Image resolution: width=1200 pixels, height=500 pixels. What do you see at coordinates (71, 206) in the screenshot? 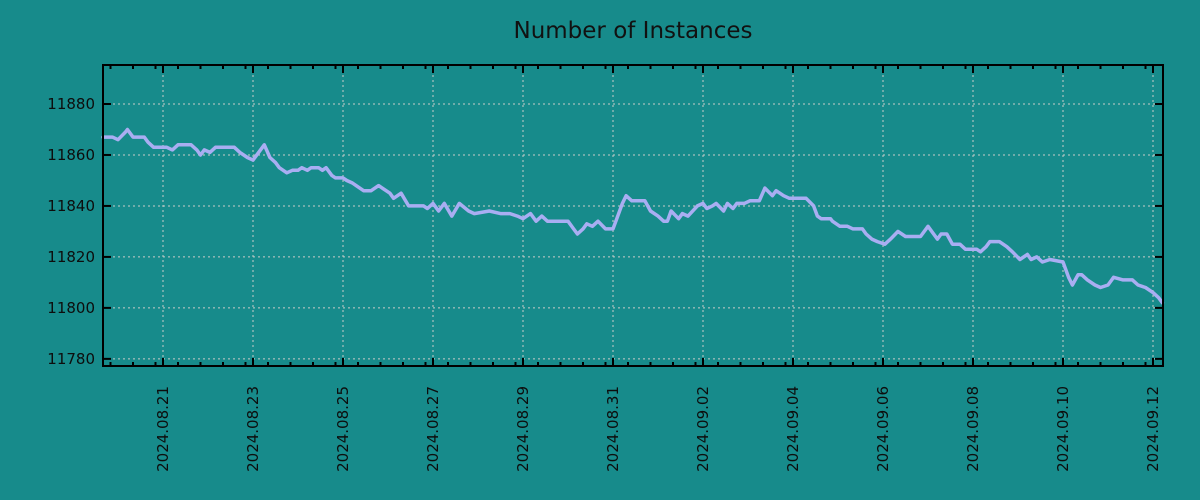
I see `y-tick-label: 11840` at bounding box center [71, 206].